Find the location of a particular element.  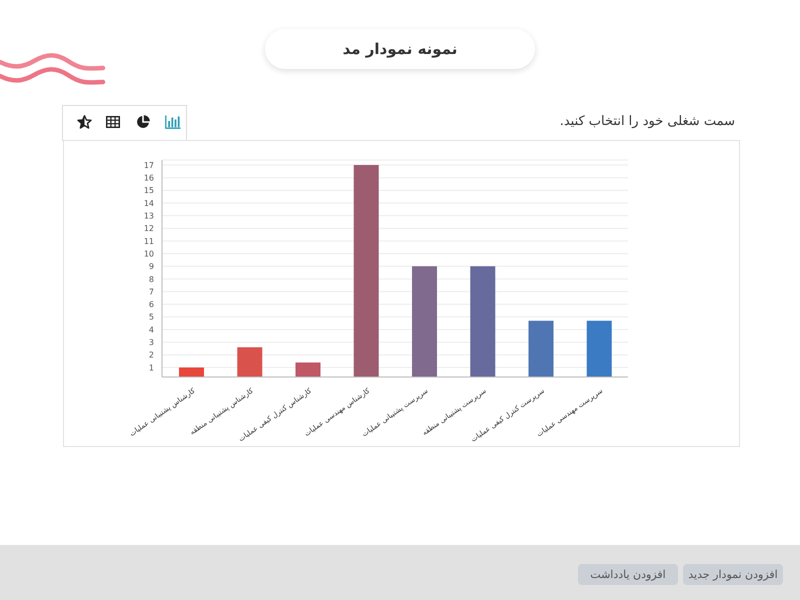

y-tick-label: 17 is located at coordinates (149, 165).